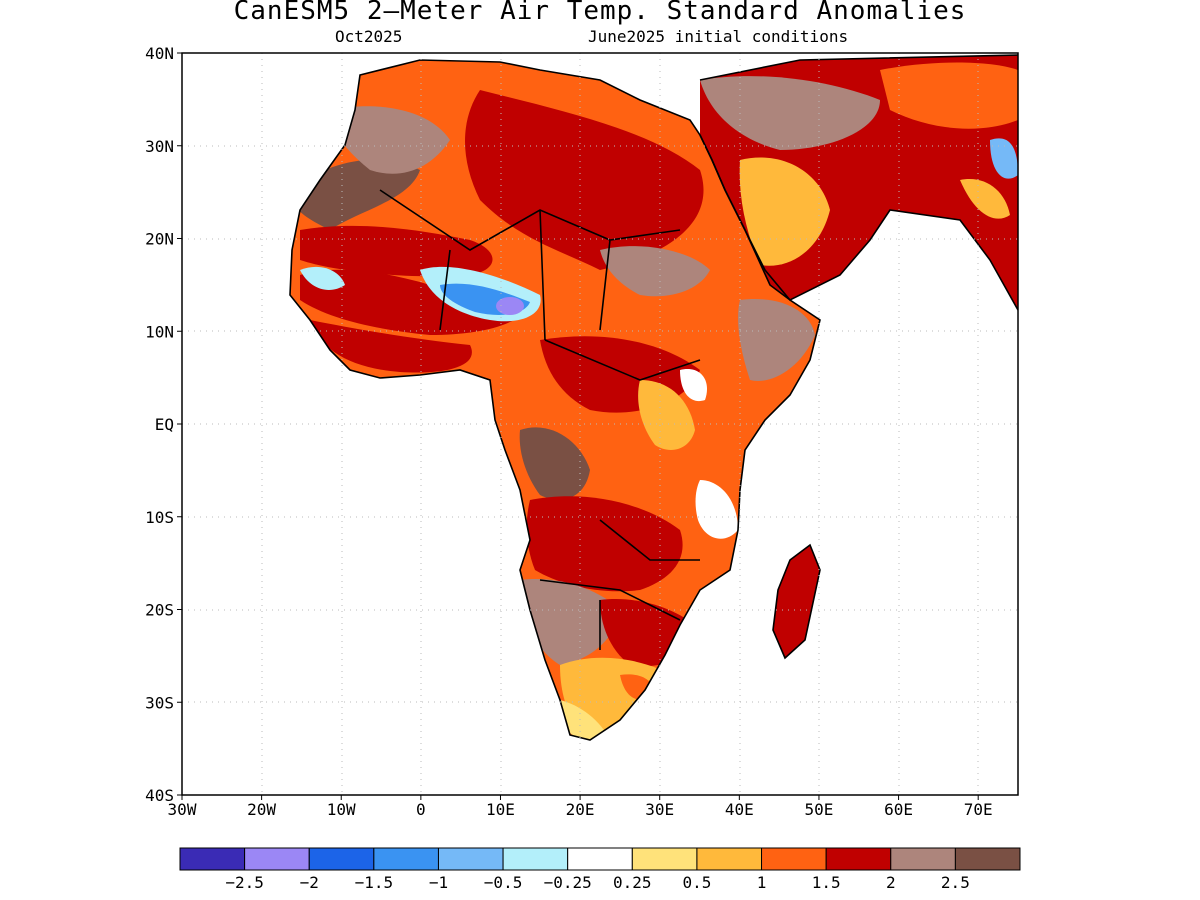  Describe the element at coordinates (261, 809) in the screenshot. I see `lon-tick-label: 20W` at that location.